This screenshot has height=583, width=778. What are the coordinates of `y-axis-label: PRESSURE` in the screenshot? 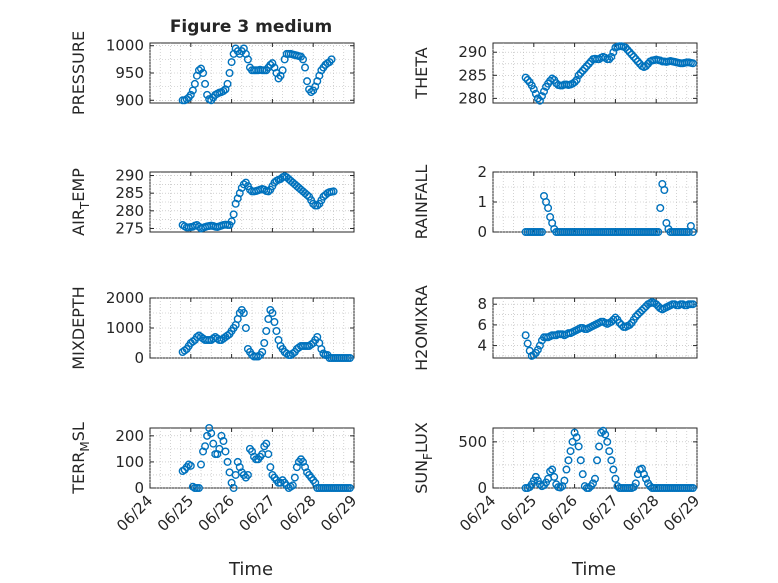 It's located at (78, 73).